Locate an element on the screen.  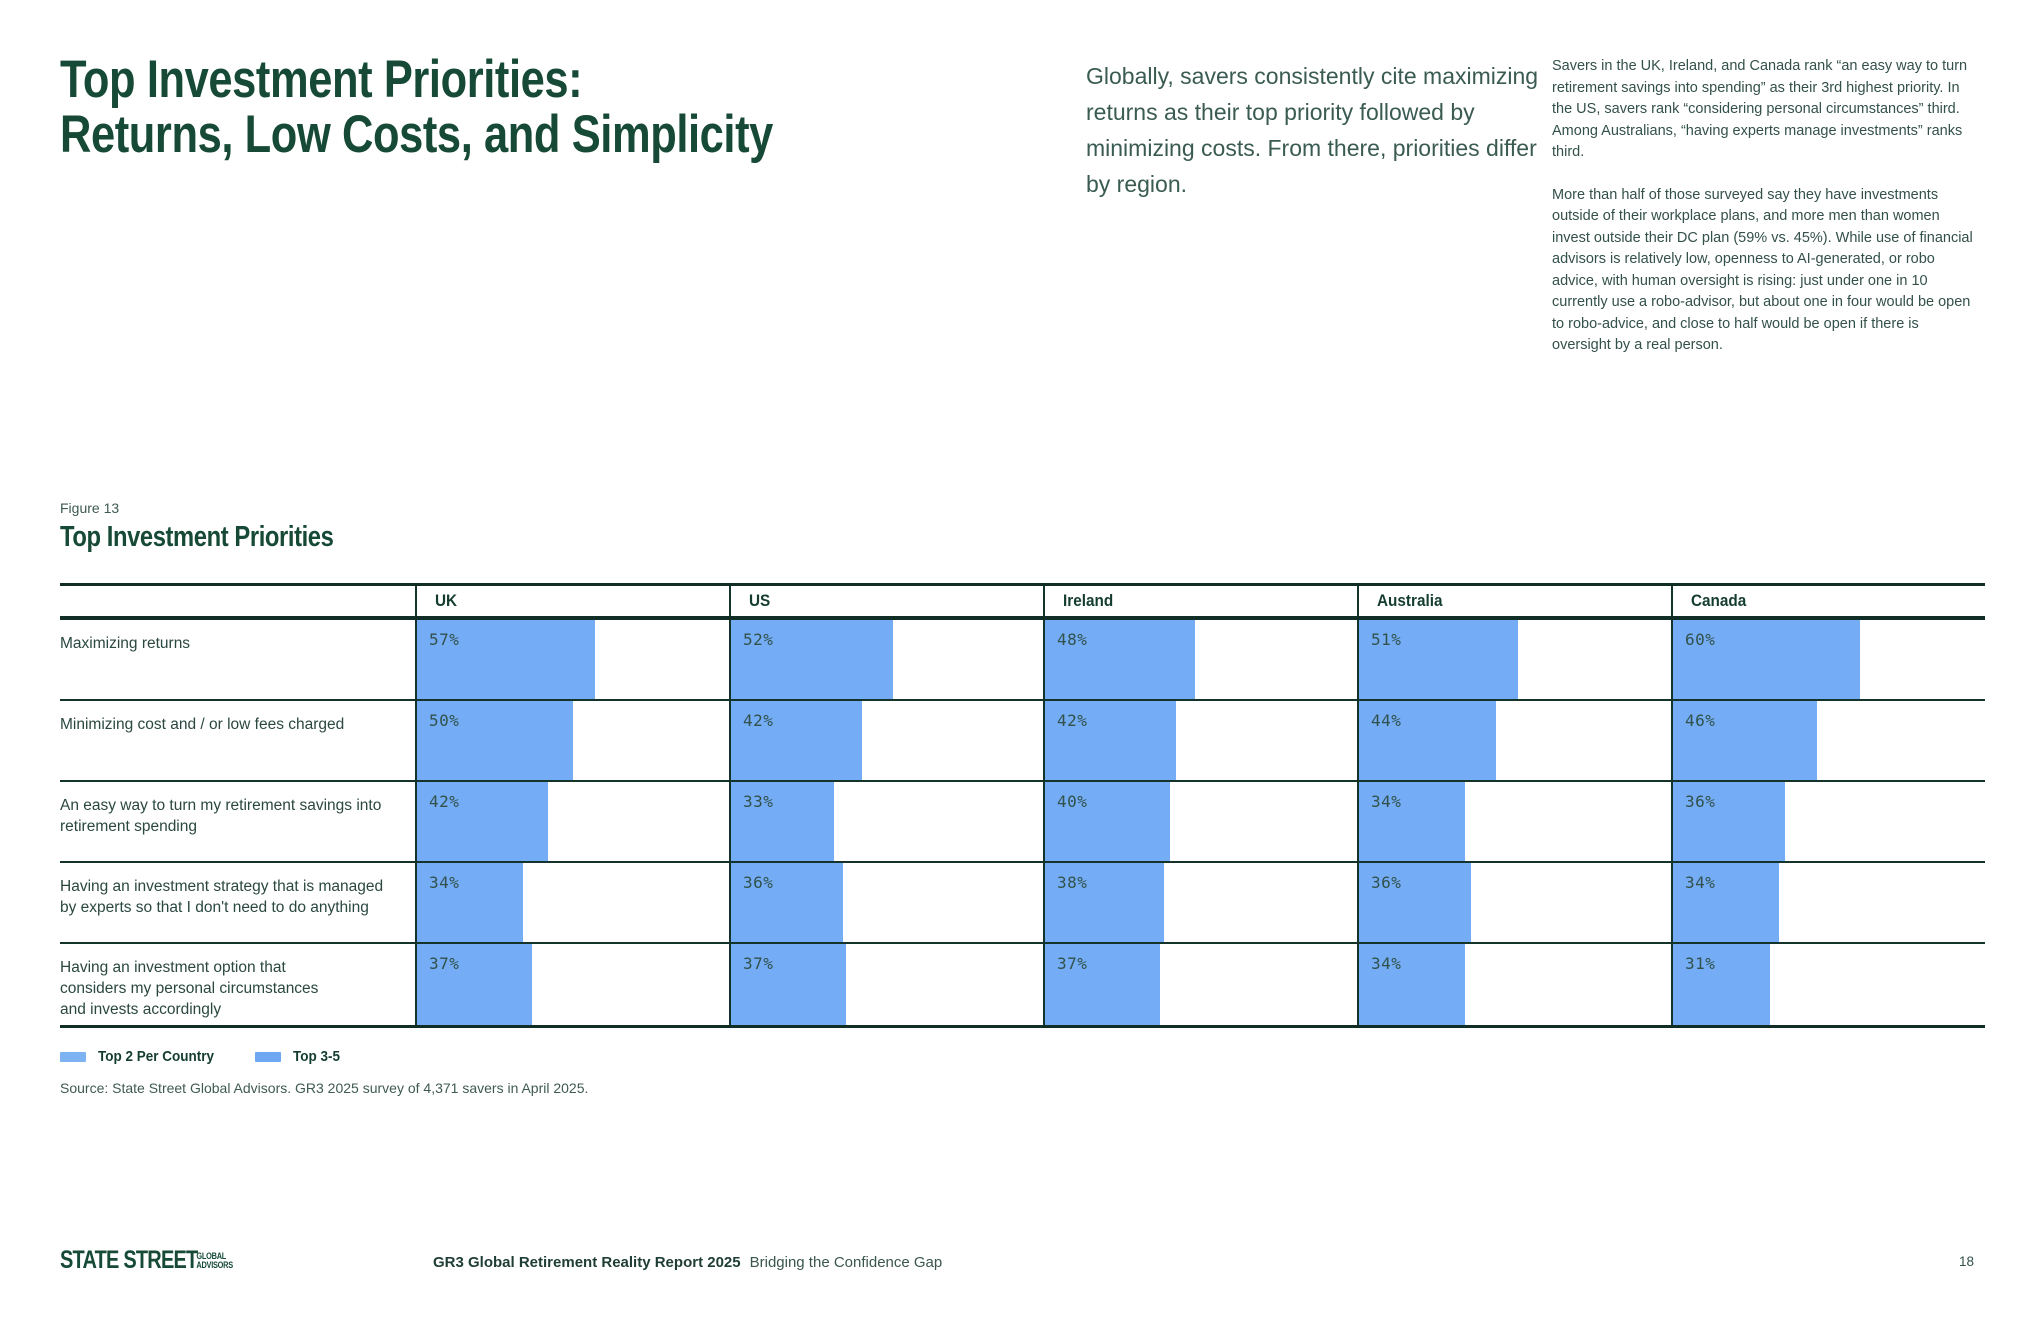
bar-cell: 51% is located at coordinates (1514, 659).